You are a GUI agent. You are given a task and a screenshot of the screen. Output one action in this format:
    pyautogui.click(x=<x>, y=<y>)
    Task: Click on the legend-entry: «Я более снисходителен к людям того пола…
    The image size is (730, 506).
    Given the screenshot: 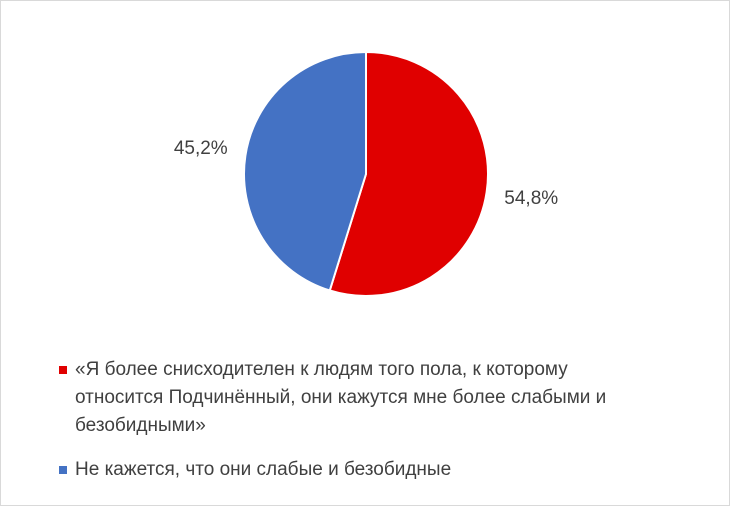 What is the action you would take?
    pyautogui.click(x=359, y=398)
    